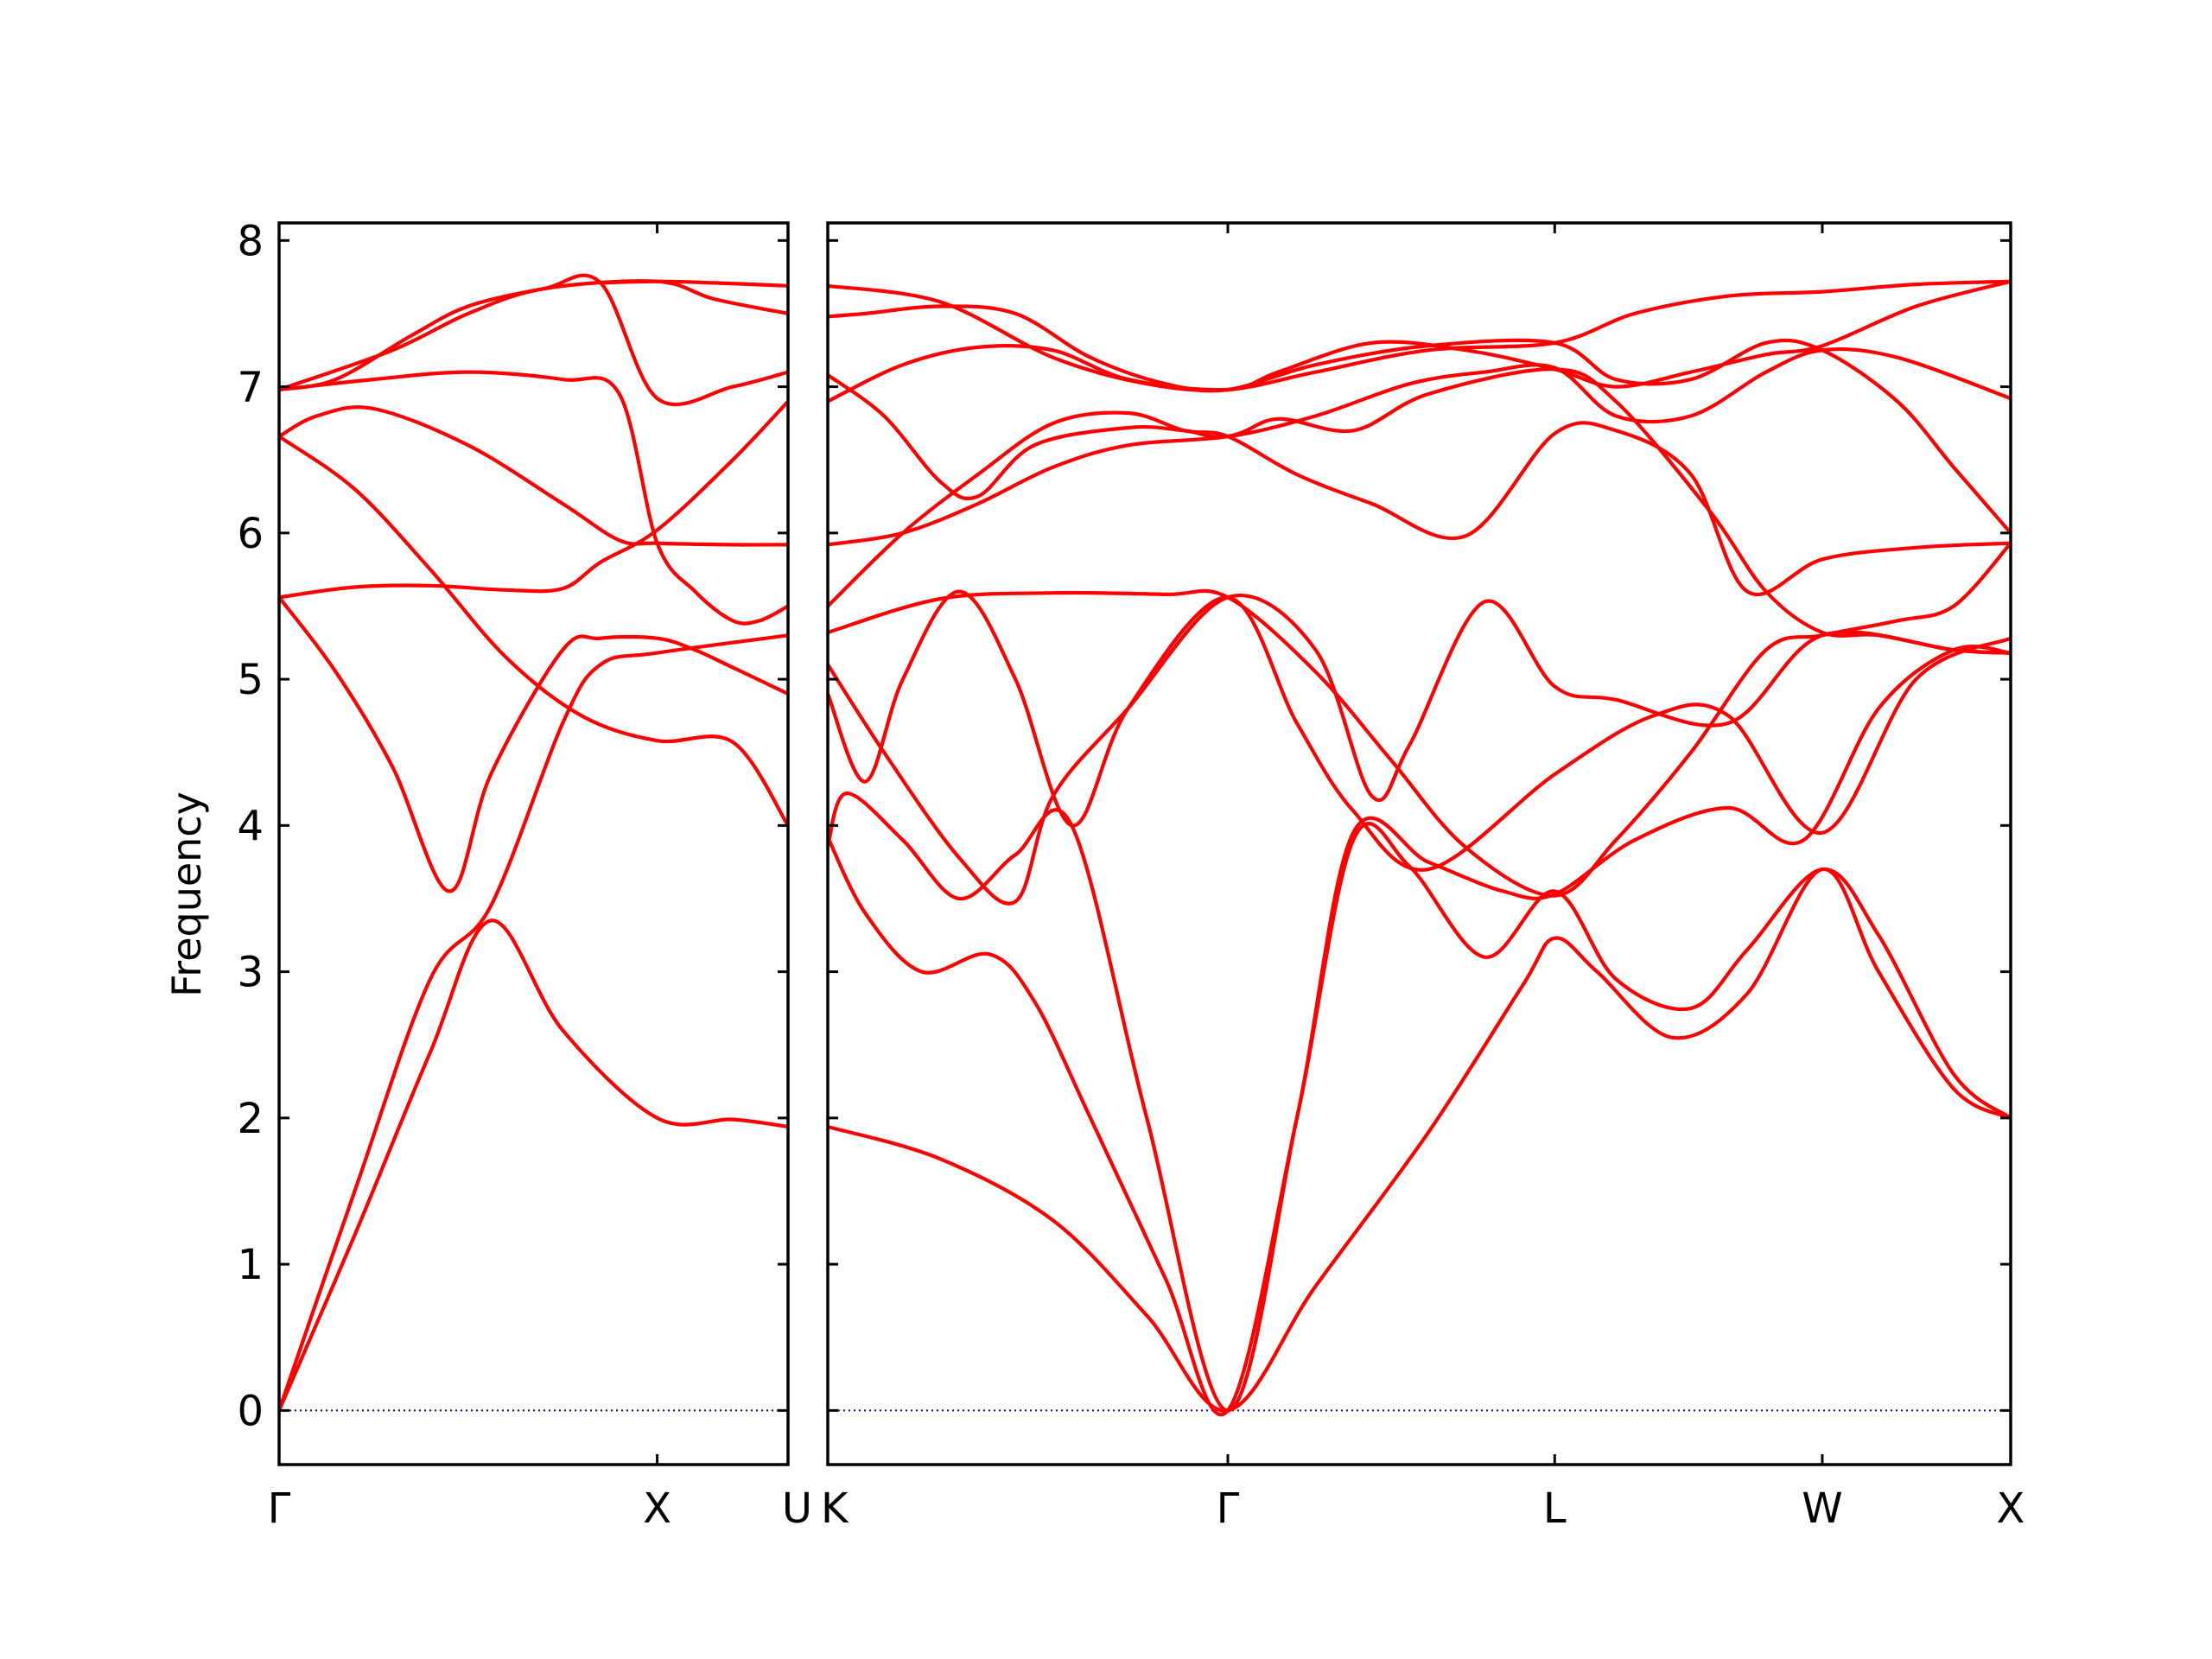  What do you see at coordinates (250, 973) in the screenshot?
I see `y-tick-label: 3` at bounding box center [250, 973].